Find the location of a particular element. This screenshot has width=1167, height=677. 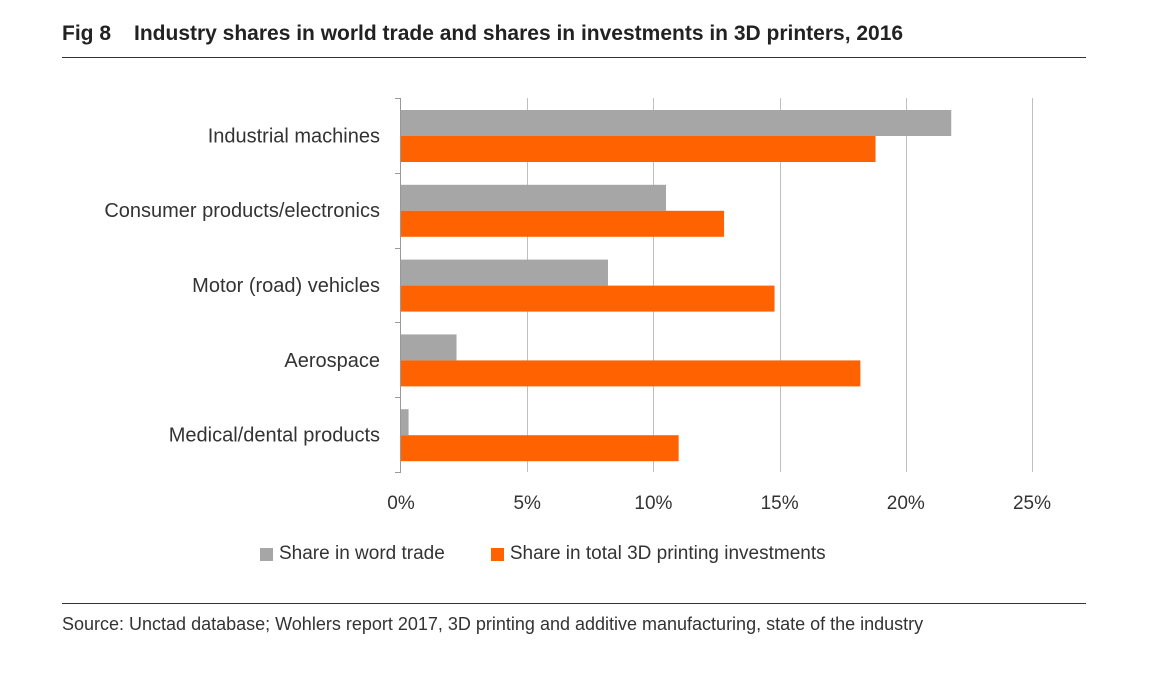

legend-swatch-trade is located at coordinates (266, 554).